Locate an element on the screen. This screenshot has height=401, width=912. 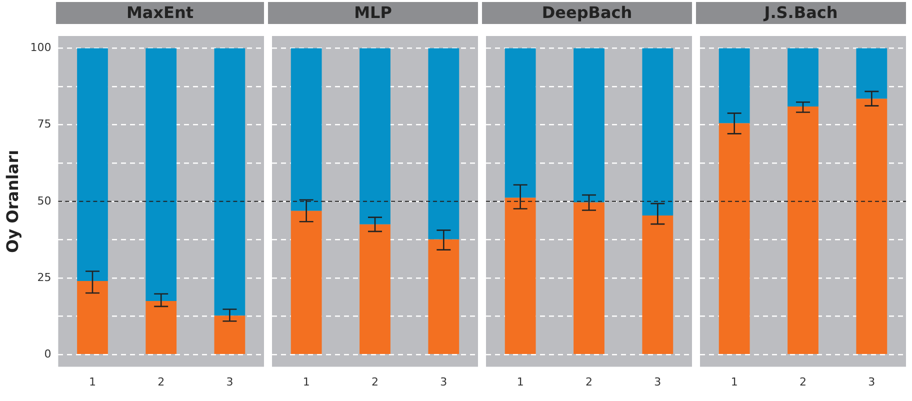
y-axis-title: Oy Oranları is located at coordinates (12, 201).